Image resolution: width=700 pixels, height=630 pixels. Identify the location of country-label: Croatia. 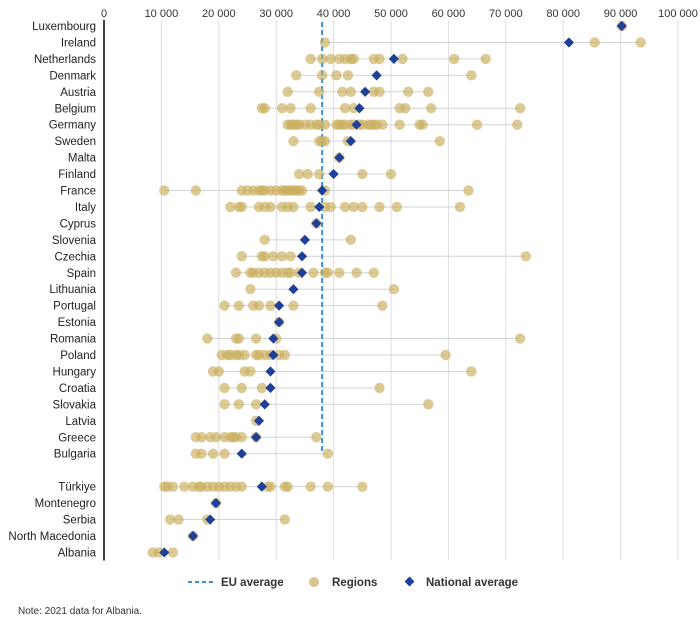
(78, 389).